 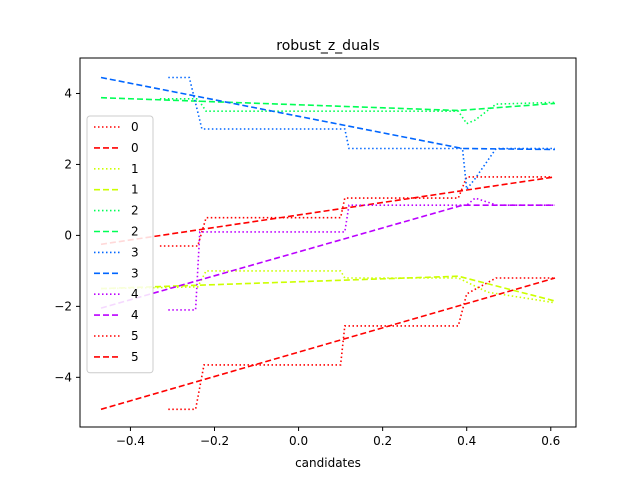 What do you see at coordinates (328, 463) in the screenshot?
I see `x-axis-label: candidates` at bounding box center [328, 463].